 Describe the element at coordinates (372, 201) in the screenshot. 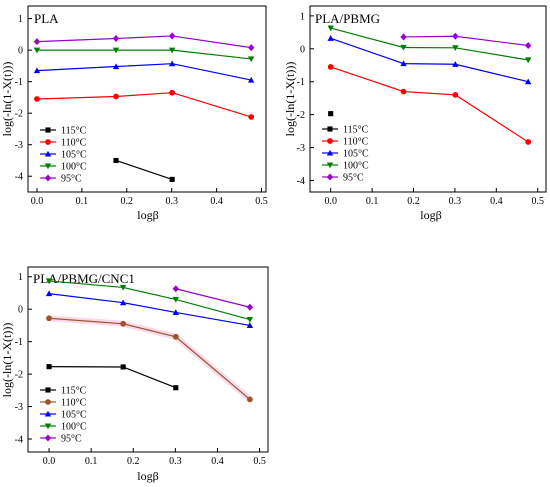

I see `x-tick-label: 0.1` at that location.